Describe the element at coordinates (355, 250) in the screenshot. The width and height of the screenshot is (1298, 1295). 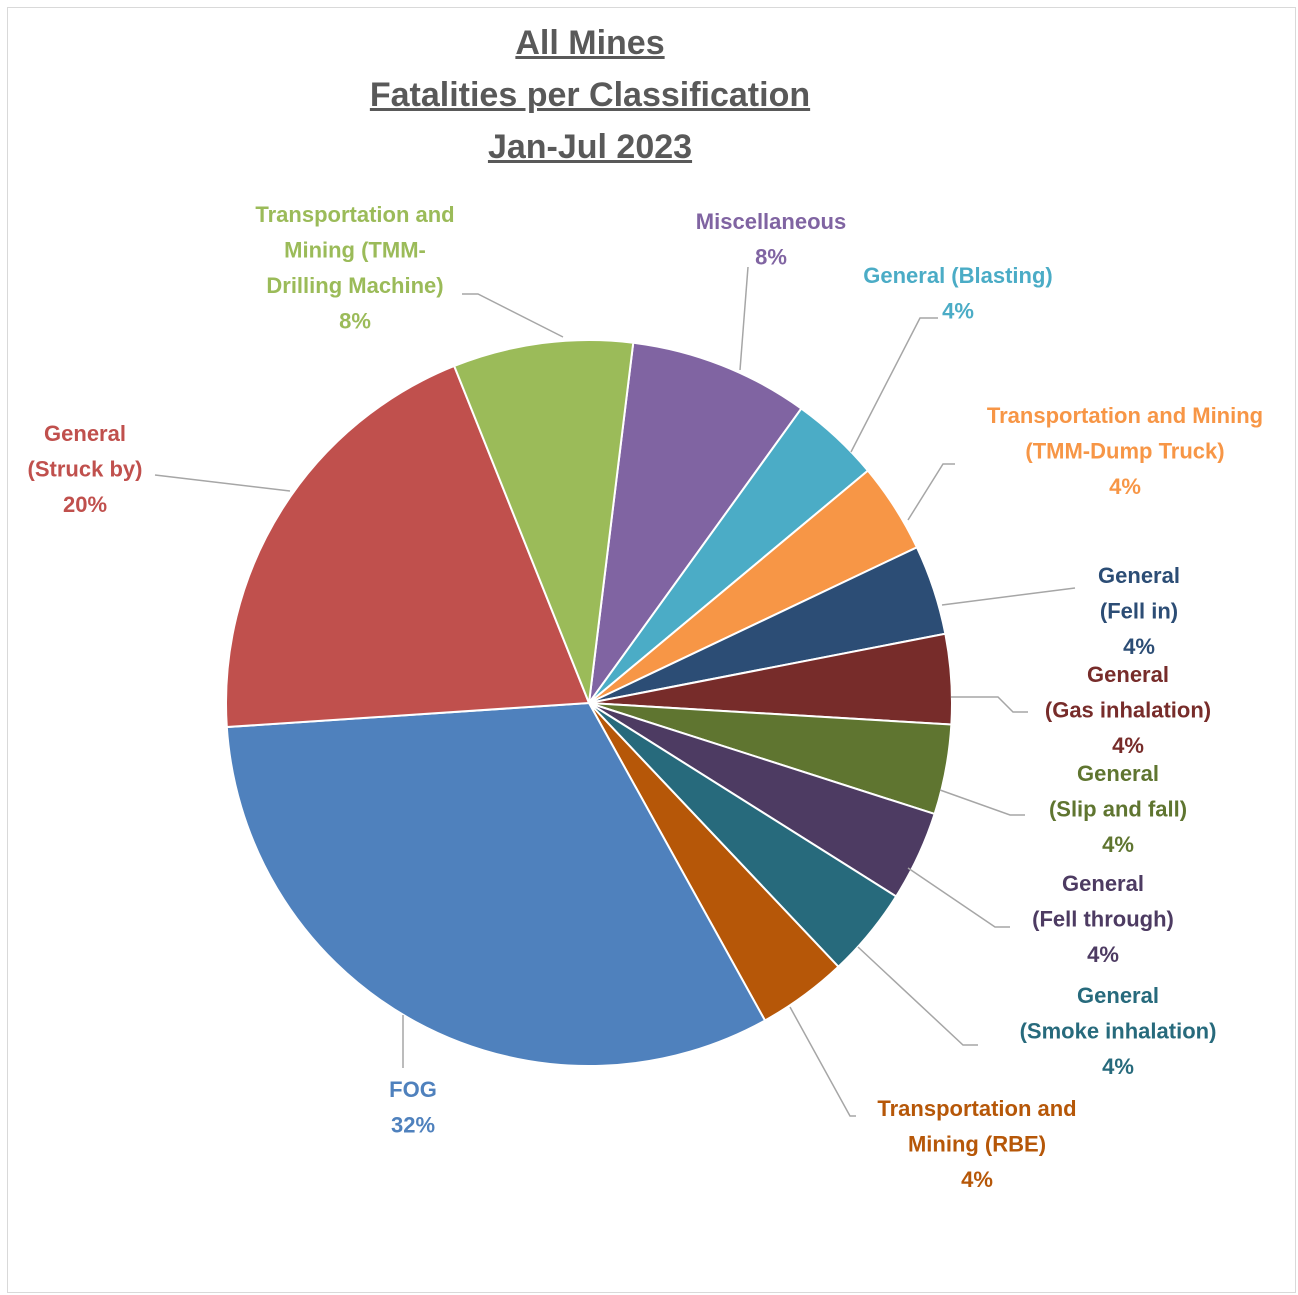
I see `slice-label: Mining (TMM-` at that location.